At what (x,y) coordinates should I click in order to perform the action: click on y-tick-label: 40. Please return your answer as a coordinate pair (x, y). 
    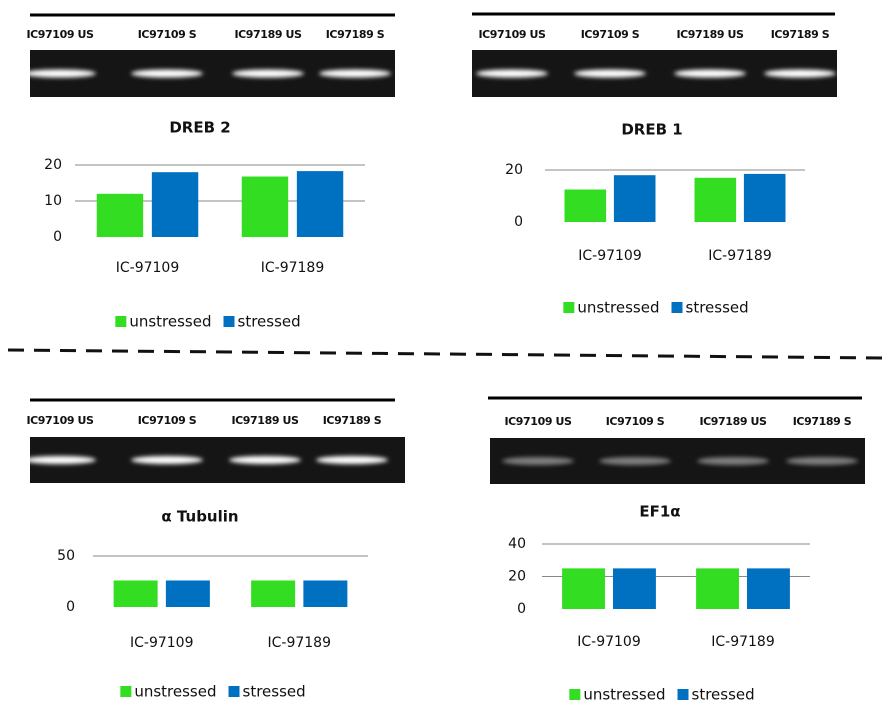
    Looking at the image, I should click on (517, 544).